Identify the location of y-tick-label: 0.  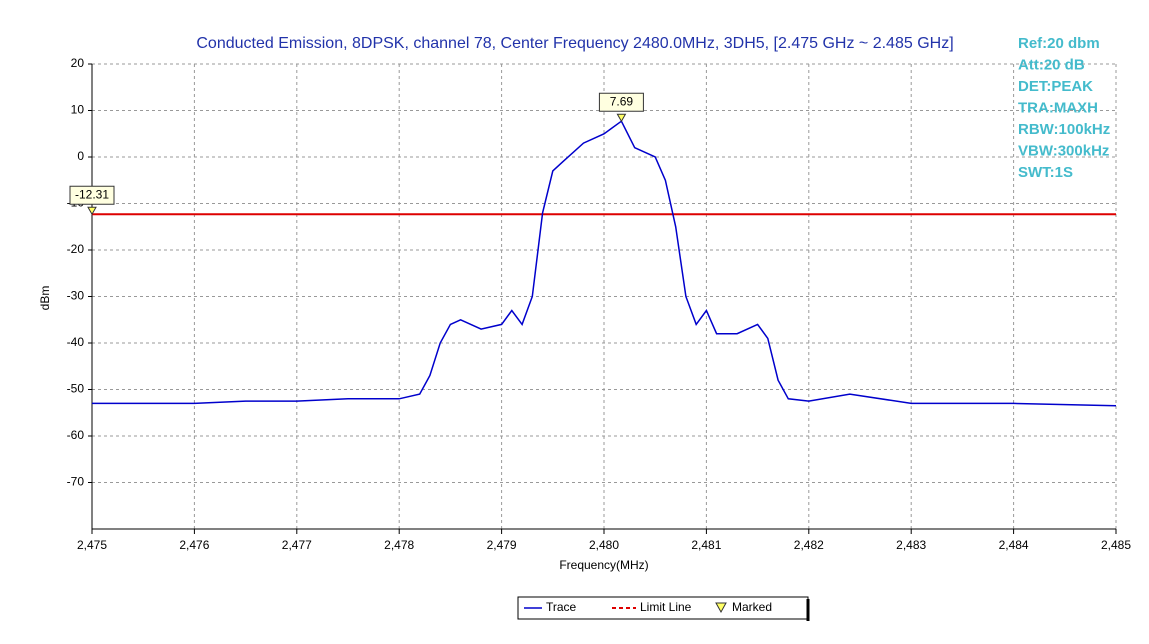
(80, 156).